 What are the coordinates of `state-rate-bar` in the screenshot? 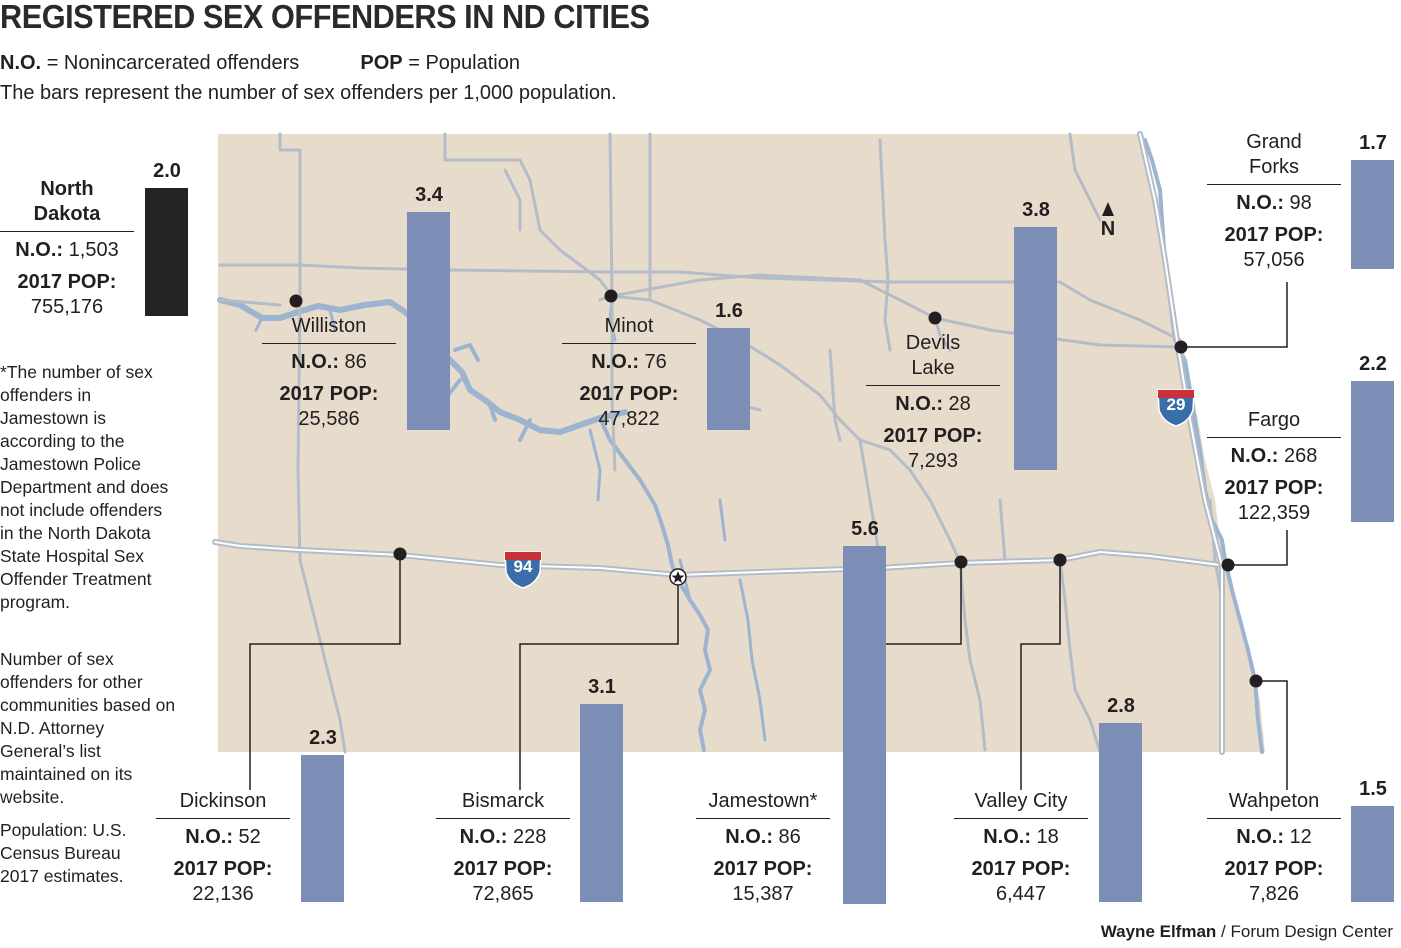 It's located at (166, 252).